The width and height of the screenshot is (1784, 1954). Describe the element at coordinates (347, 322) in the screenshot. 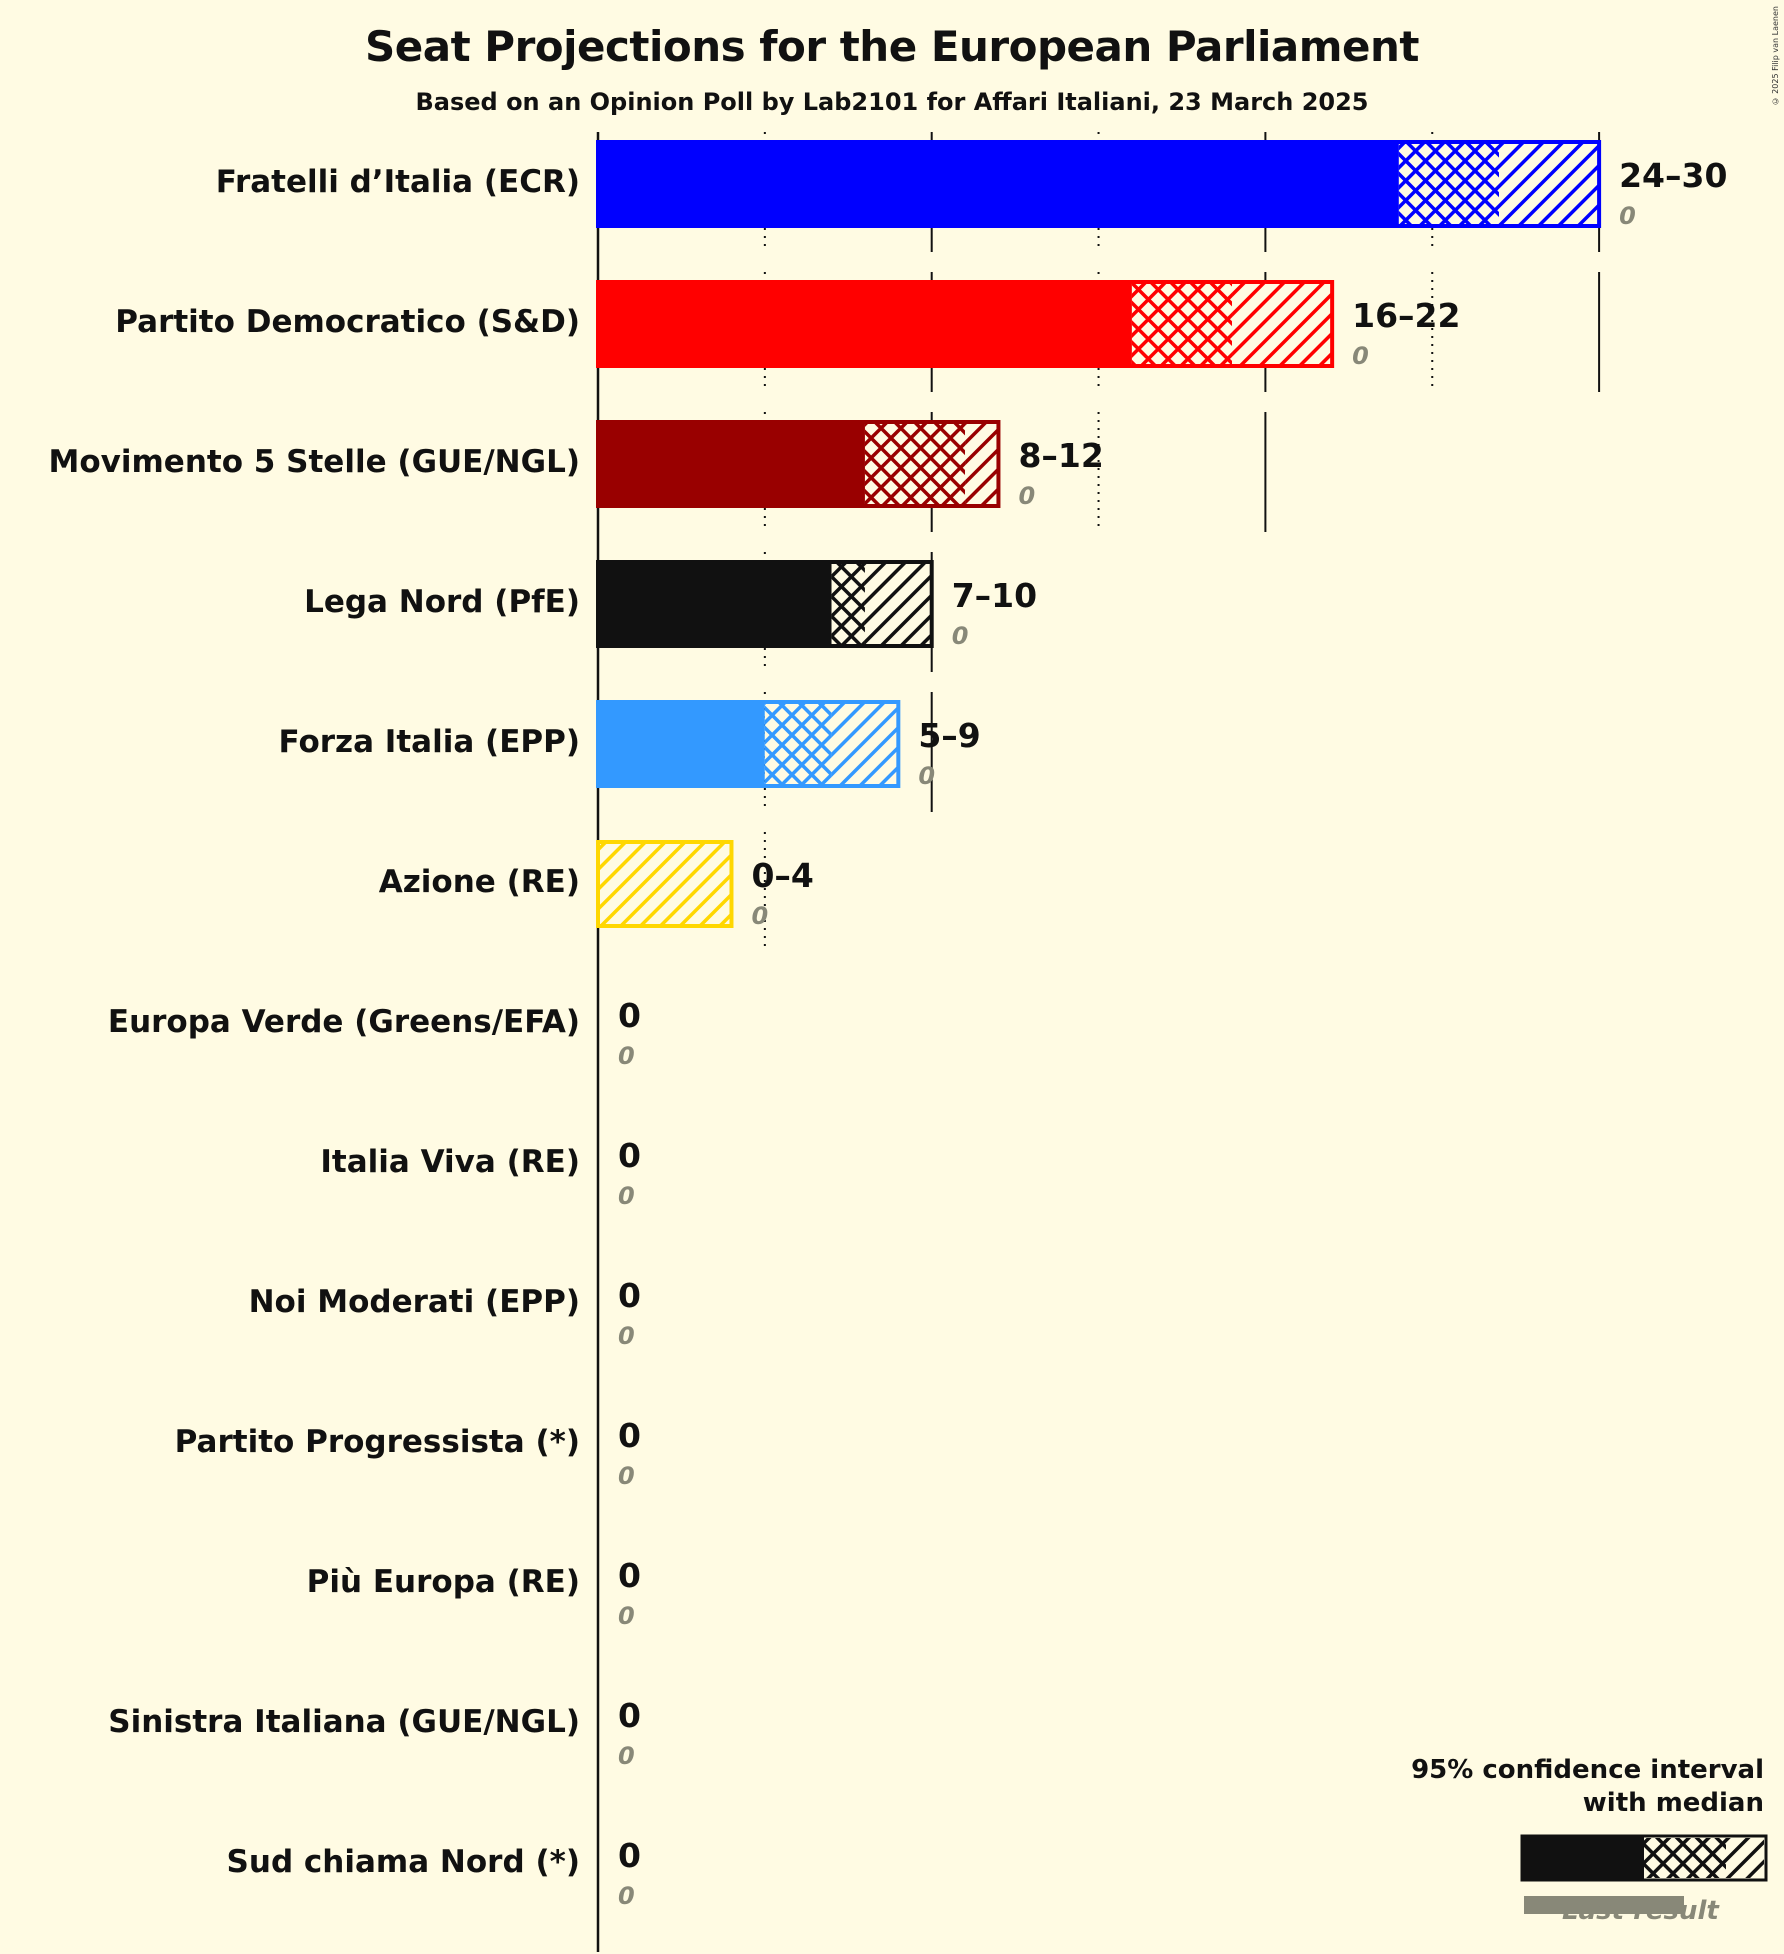

I see `party-label: Partito Democratico (S&D)` at that location.